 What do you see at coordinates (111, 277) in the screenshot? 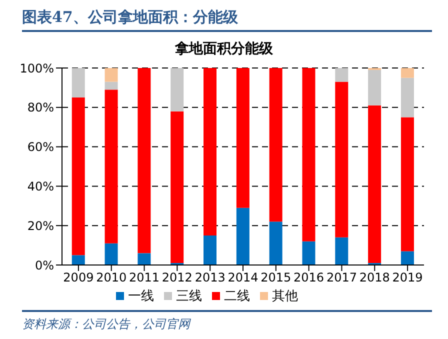
I see `x-tick-label: 2010` at bounding box center [111, 277].